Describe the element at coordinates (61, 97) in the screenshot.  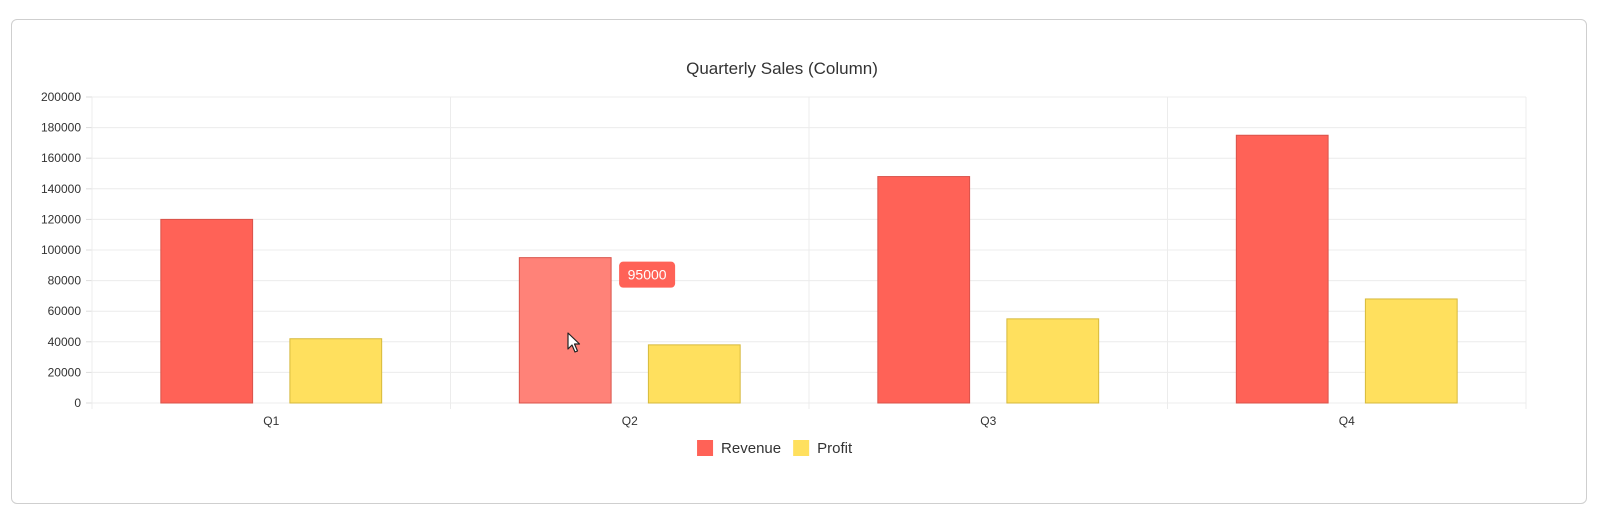
I see `y-tick-label: 200000` at that location.